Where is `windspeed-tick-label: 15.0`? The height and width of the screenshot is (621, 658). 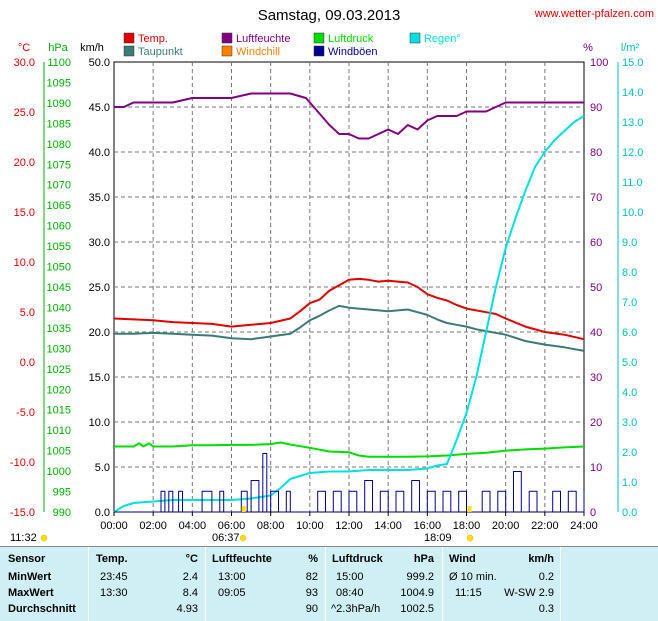 windspeed-tick-label: 15.0 is located at coordinates (99, 378).